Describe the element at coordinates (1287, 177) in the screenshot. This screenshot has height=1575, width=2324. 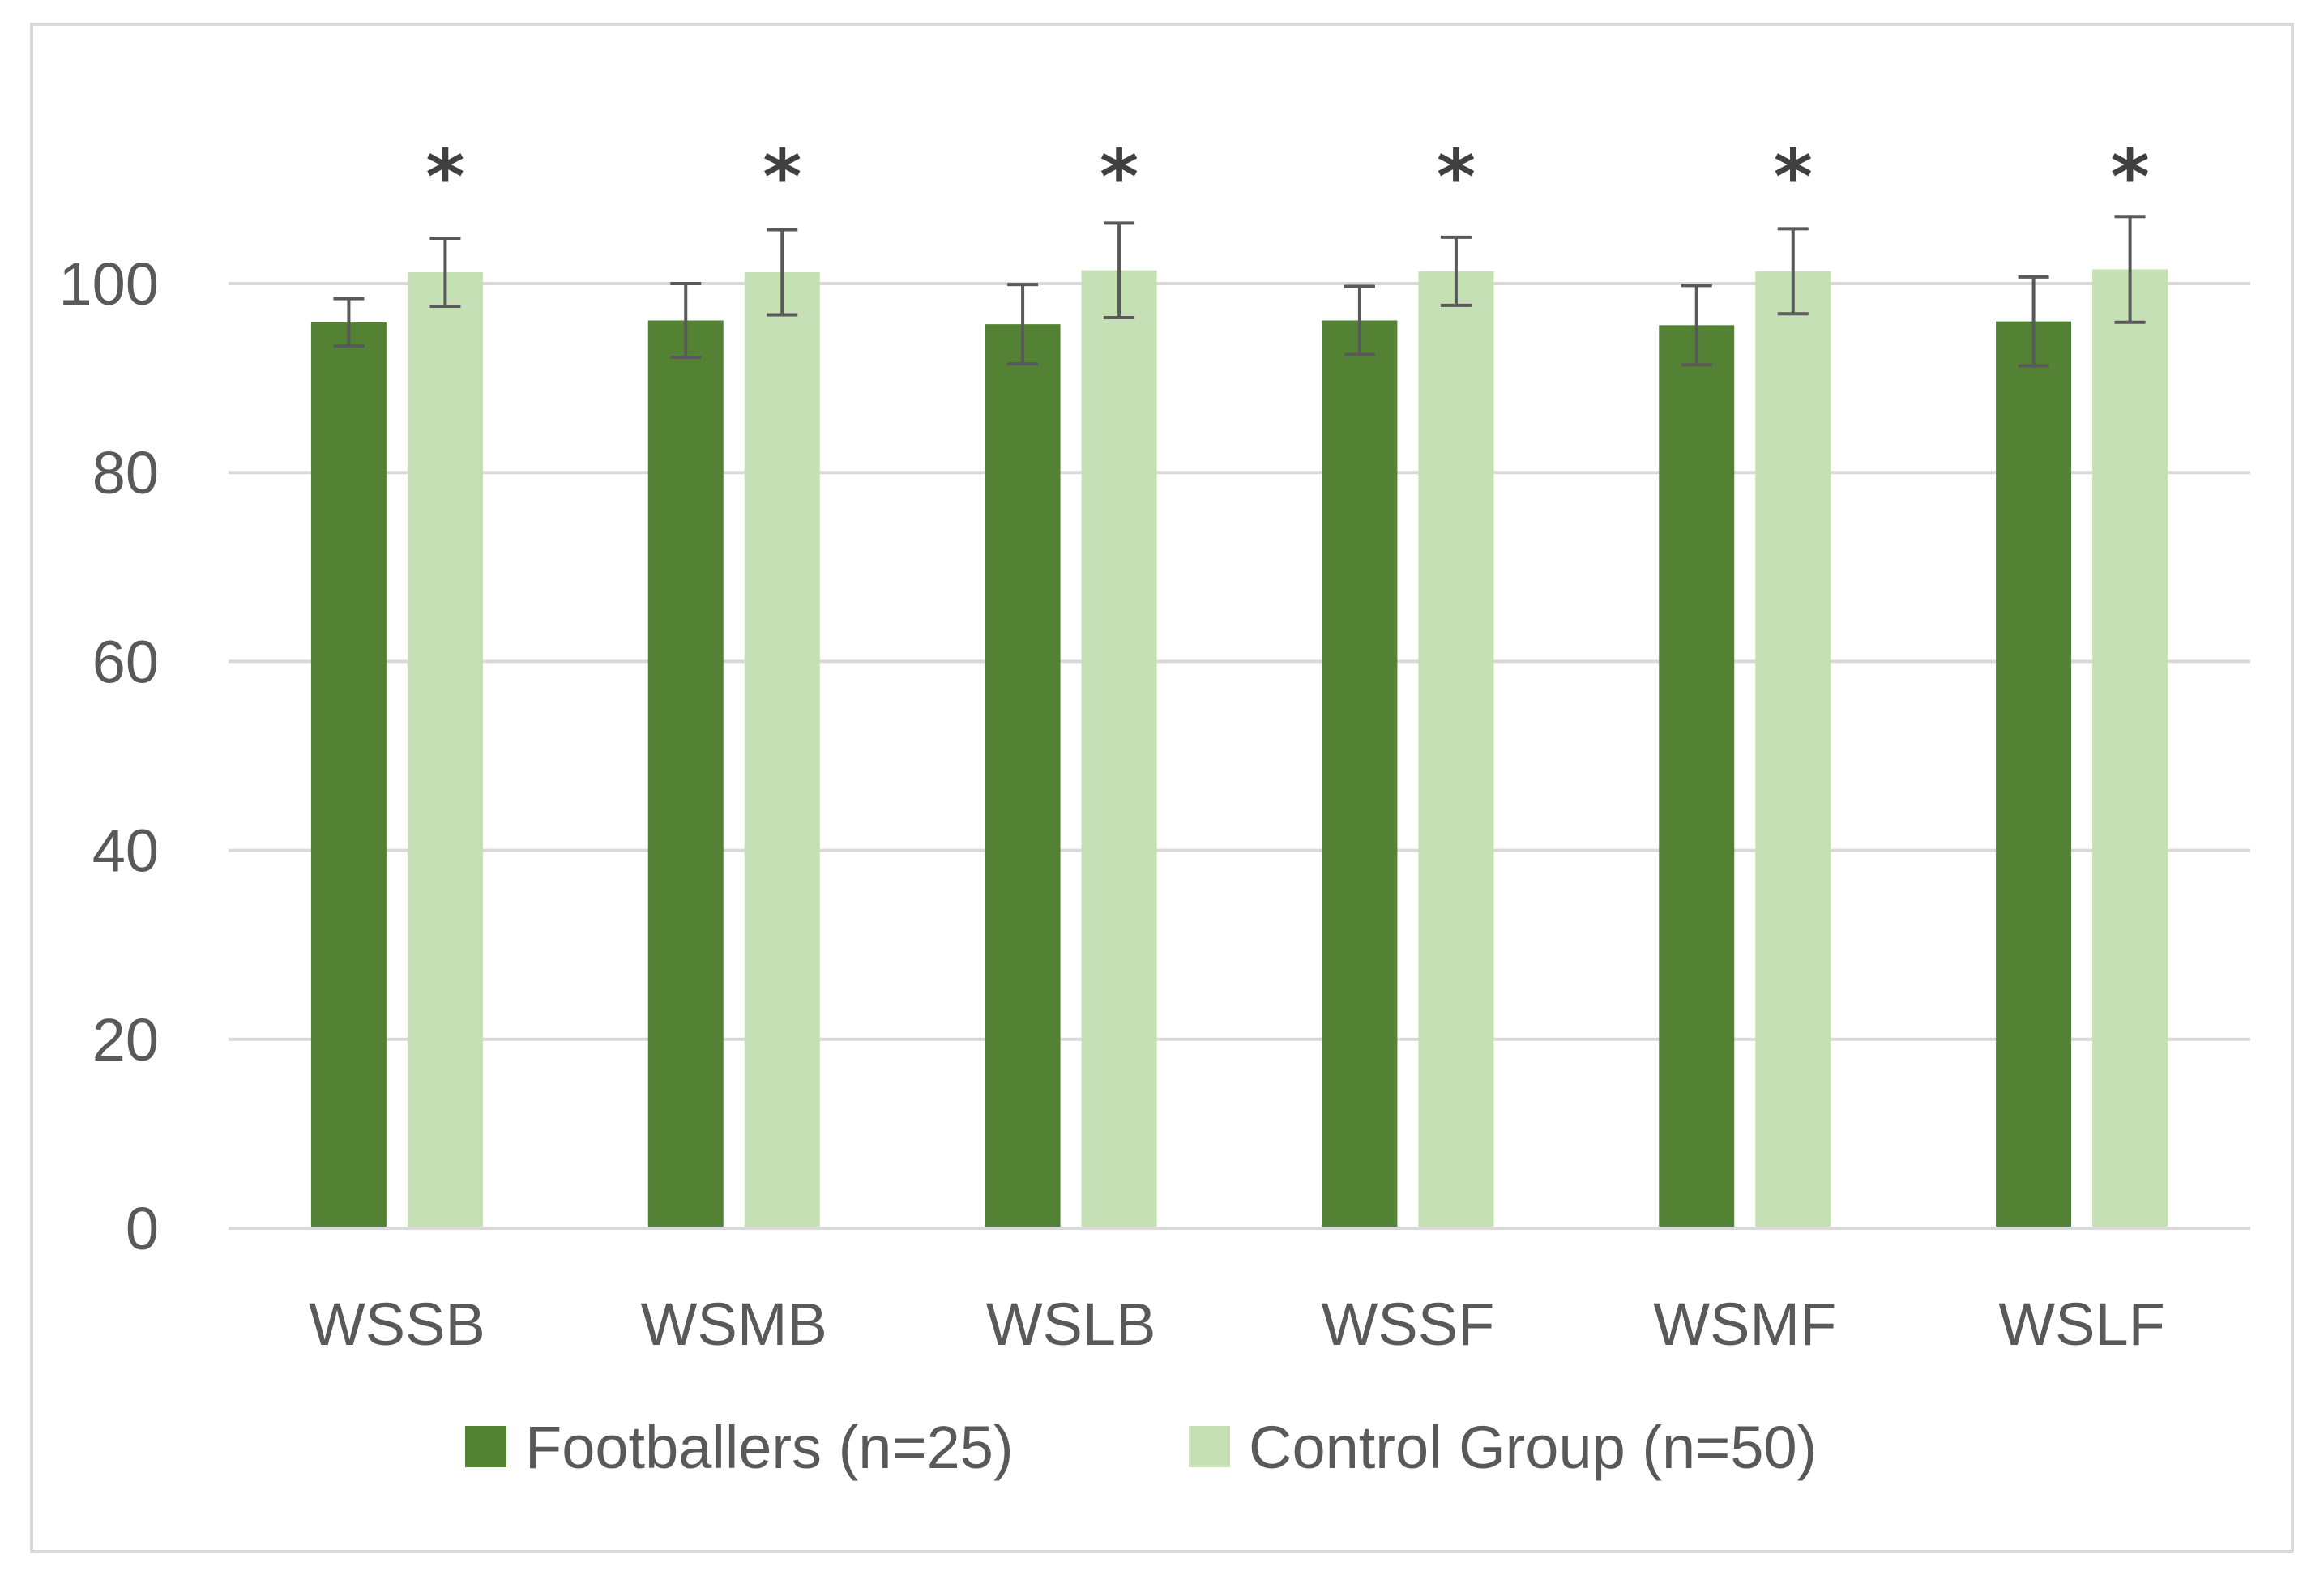
I see `significance-marks: * * * * * *` at that location.